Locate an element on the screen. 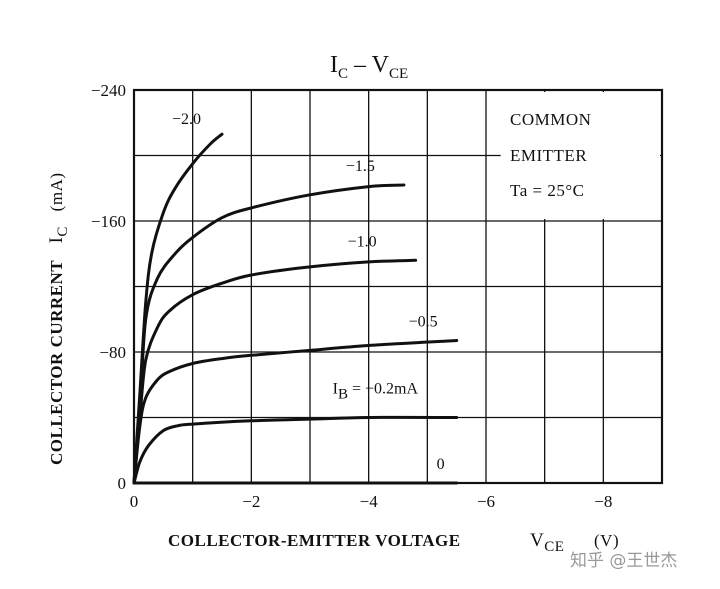 Image resolution: width=720 pixels, height=589 pixels. x-axis-symbol: VCE is located at coordinates (547, 542).